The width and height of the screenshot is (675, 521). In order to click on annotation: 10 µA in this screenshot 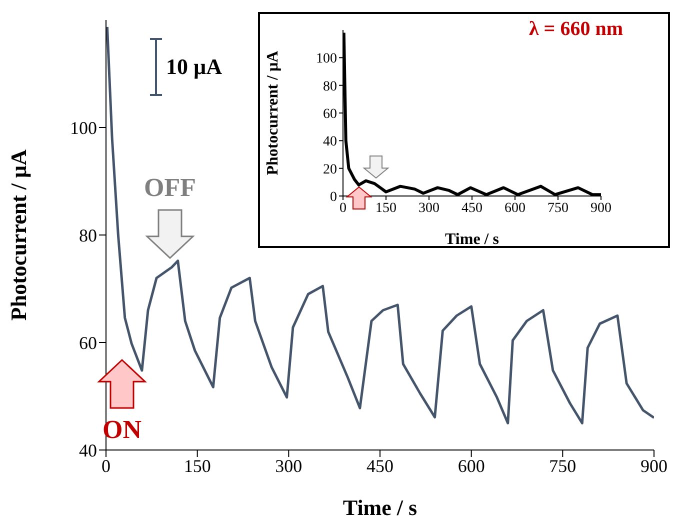, I will do `click(194, 67)`.